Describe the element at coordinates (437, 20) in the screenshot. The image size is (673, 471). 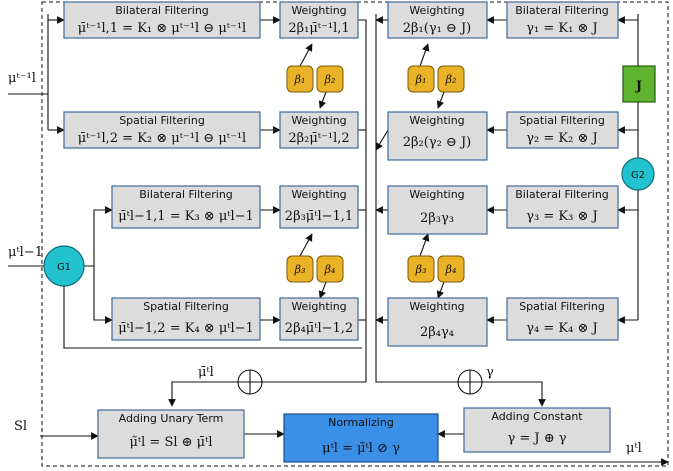
I see `right-weighting-1: Weighting 2β₁(γ₁ ⊖ J)` at that location.